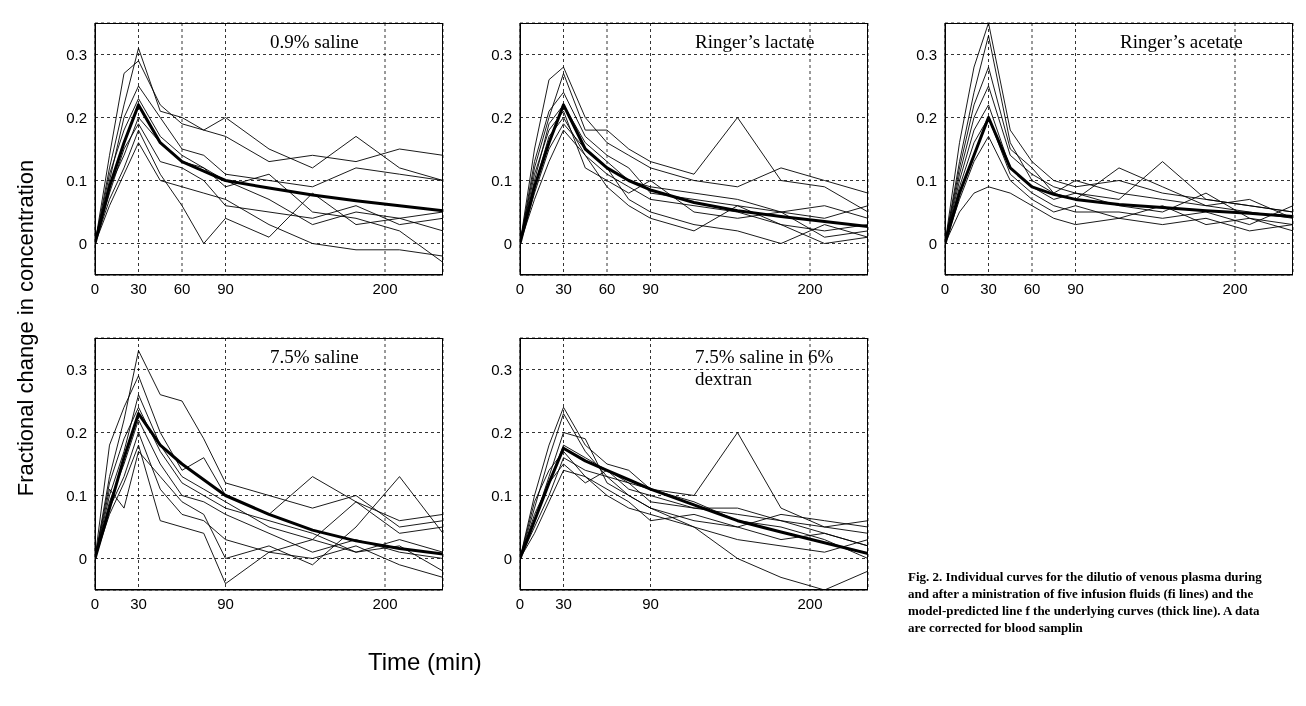 The image size is (1306, 706). Describe the element at coordinates (314, 42) in the screenshot. I see `chart-title: 0.9% saline` at that location.